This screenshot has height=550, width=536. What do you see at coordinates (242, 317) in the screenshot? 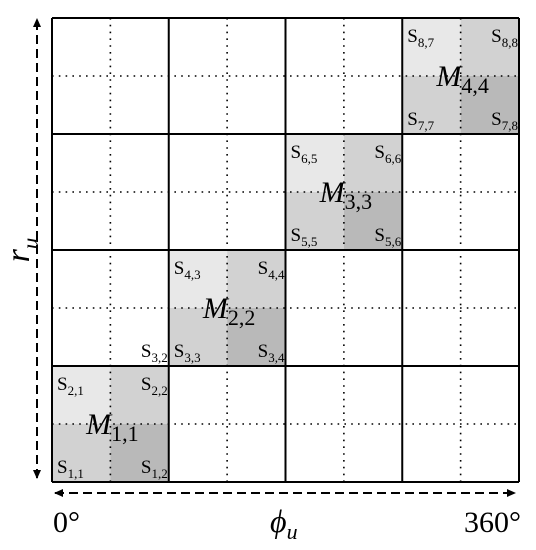
I see `block-label-sub: 2,2` at bounding box center [242, 317].